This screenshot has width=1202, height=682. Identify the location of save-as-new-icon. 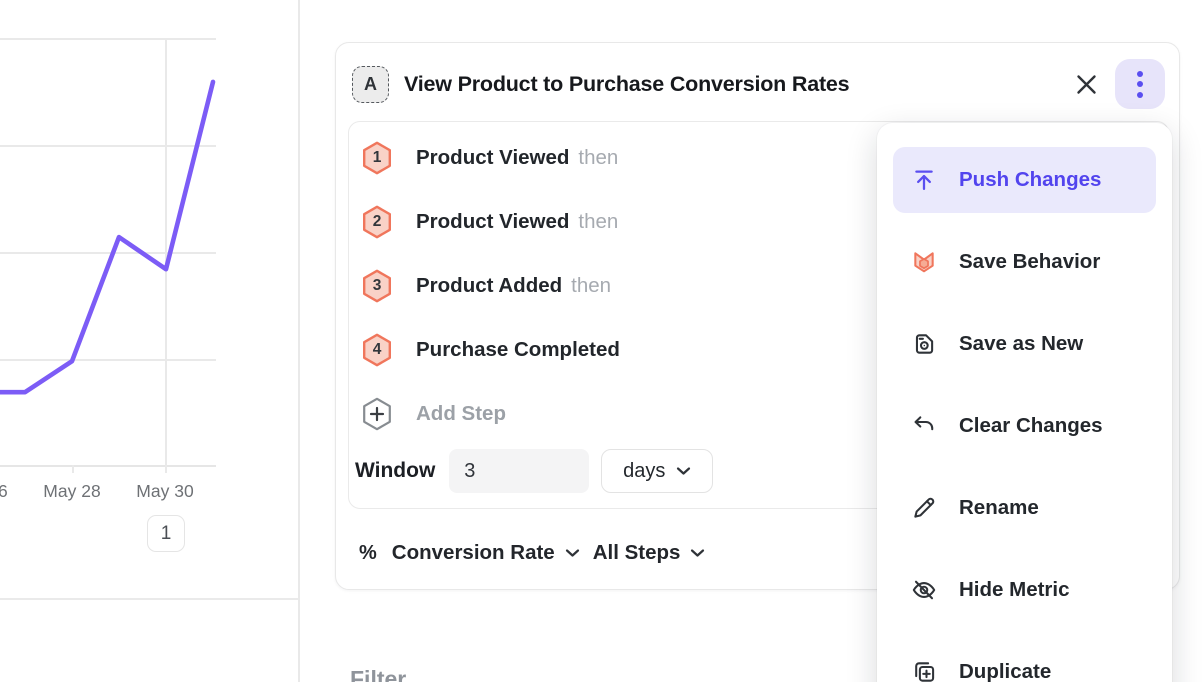
(924, 344).